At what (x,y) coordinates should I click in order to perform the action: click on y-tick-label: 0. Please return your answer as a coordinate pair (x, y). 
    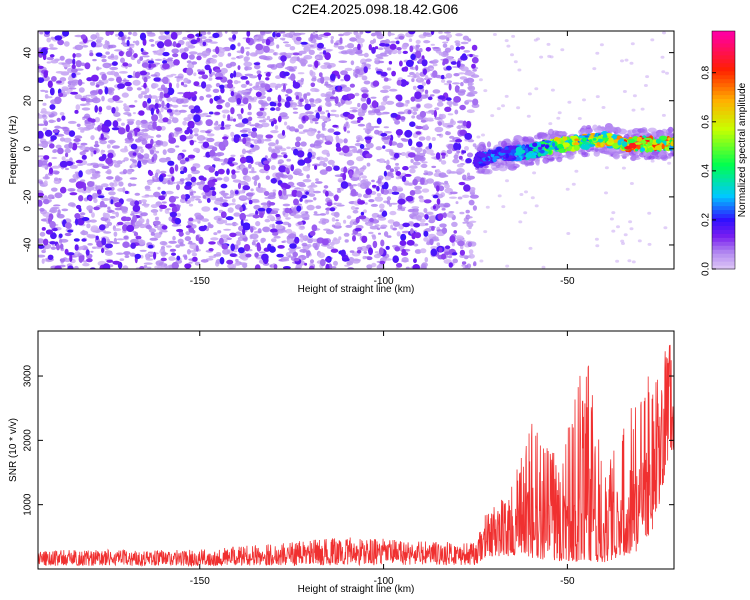
    Looking at the image, I should click on (28, 149).